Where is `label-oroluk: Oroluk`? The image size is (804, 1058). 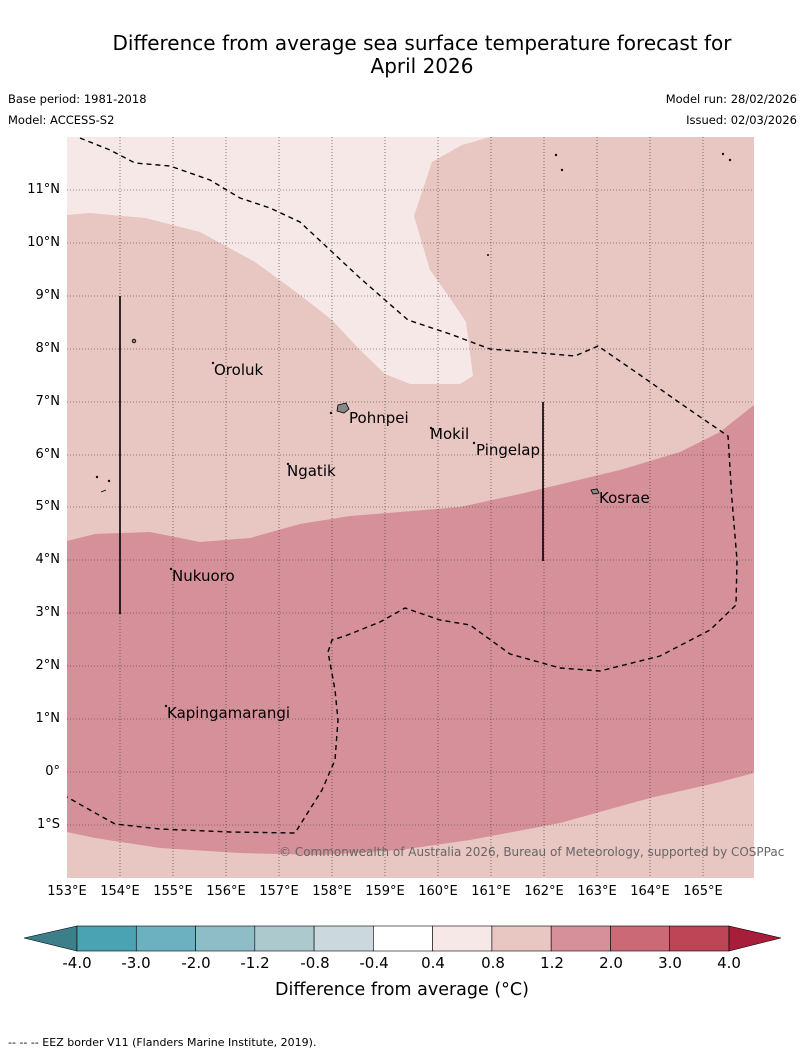
label-oroluk: Oroluk is located at coordinates (239, 370).